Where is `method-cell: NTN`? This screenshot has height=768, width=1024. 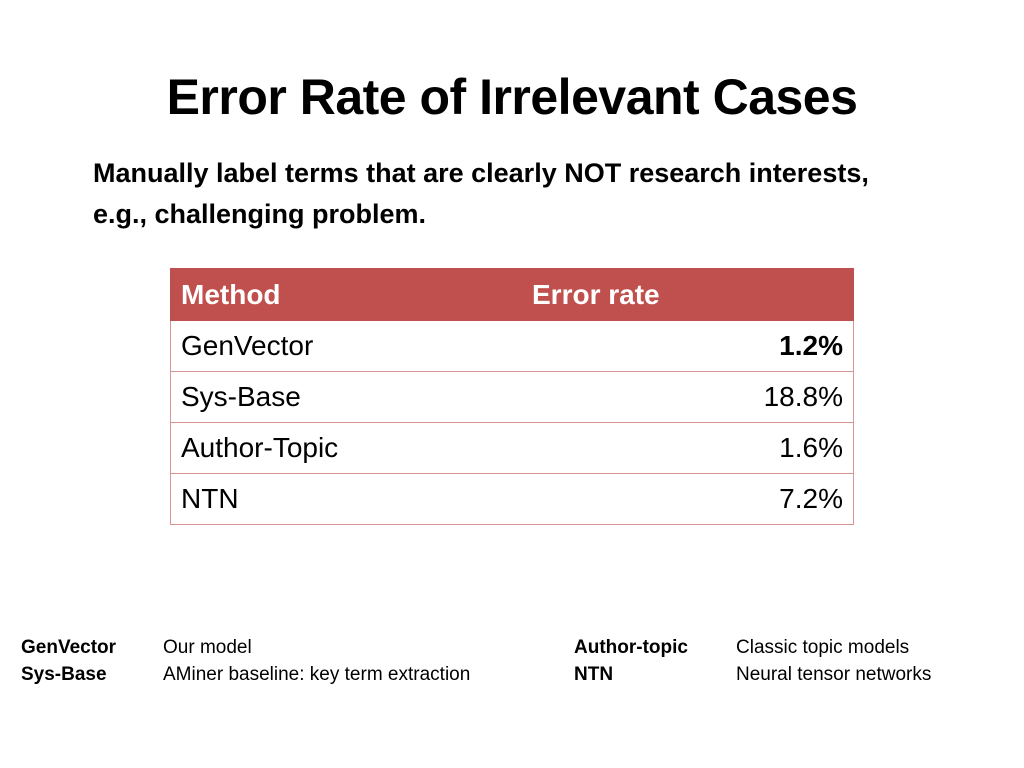 method-cell: NTN is located at coordinates (346, 499).